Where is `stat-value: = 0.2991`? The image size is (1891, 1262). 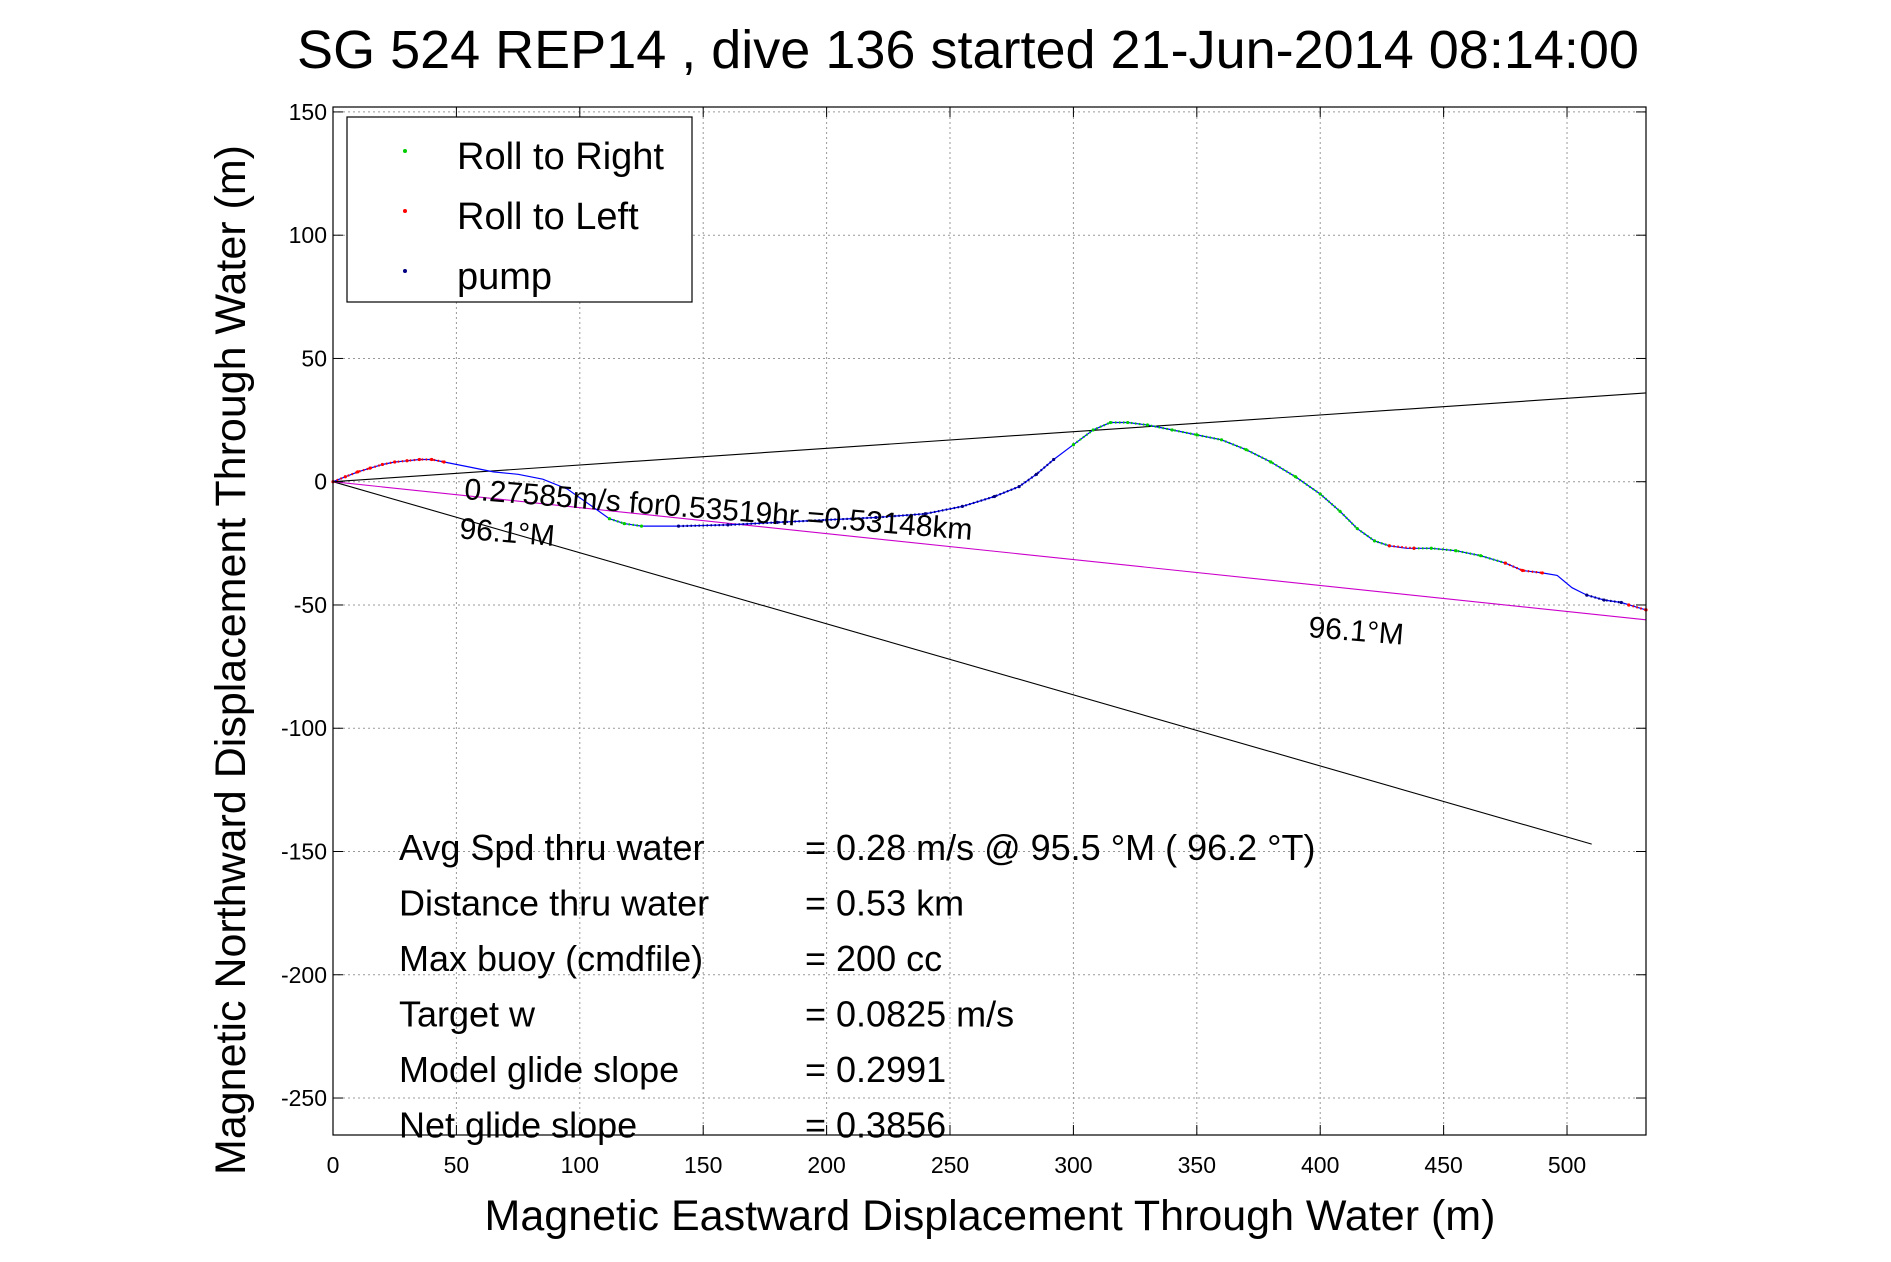
stat-value: = 0.2991 is located at coordinates (875, 1069).